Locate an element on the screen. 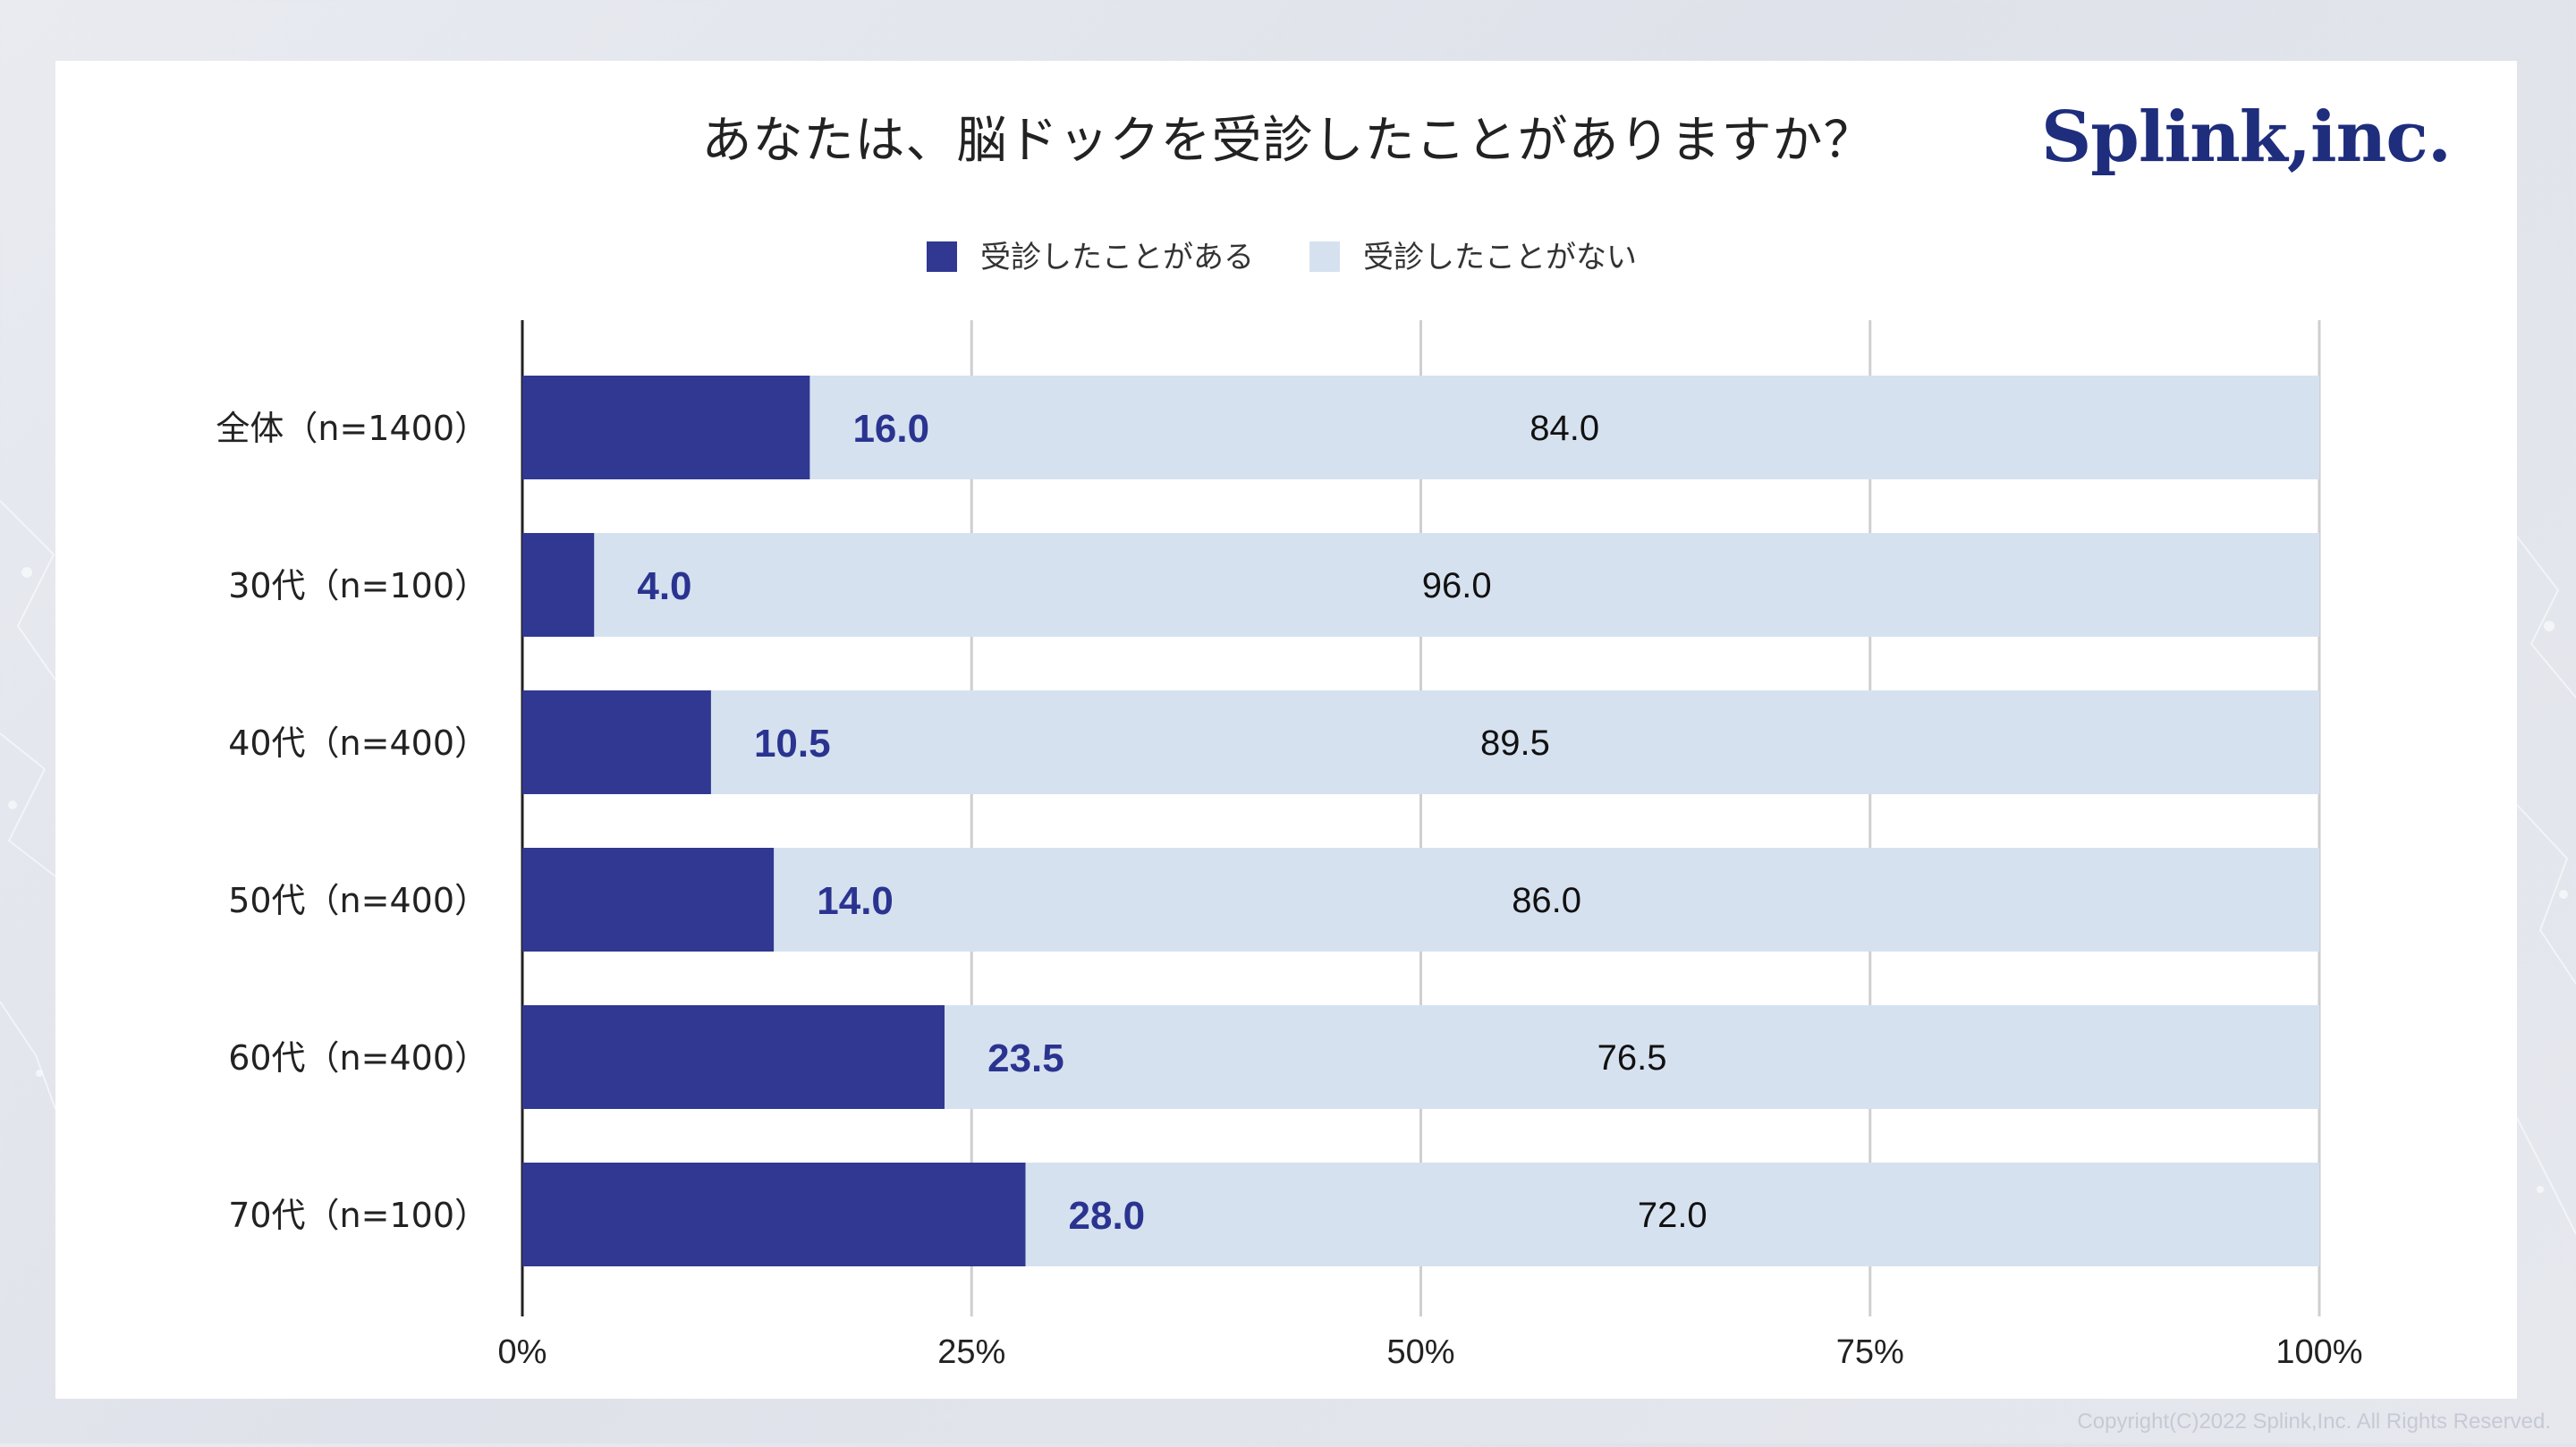  x-tick-label: 100% is located at coordinates (2318, 1352).